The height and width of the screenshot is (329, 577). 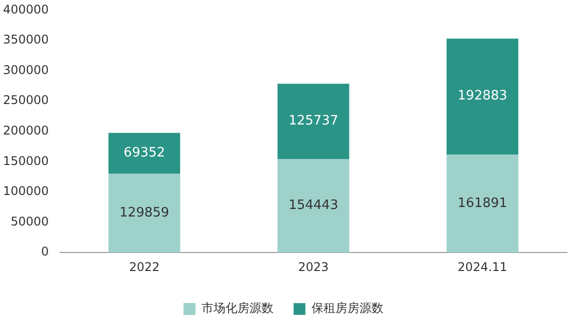 What do you see at coordinates (25, 191) in the screenshot?
I see `y-tick-label: 100000` at bounding box center [25, 191].